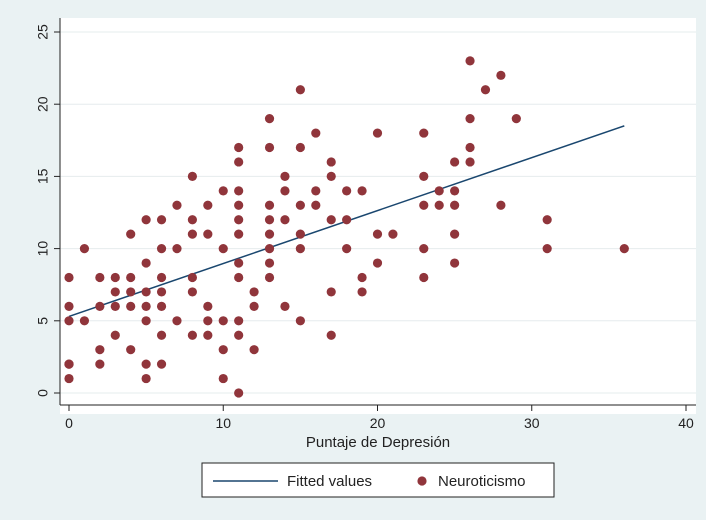 The height and width of the screenshot is (520, 706). I want to click on legend-point-swatch, so click(422, 481).